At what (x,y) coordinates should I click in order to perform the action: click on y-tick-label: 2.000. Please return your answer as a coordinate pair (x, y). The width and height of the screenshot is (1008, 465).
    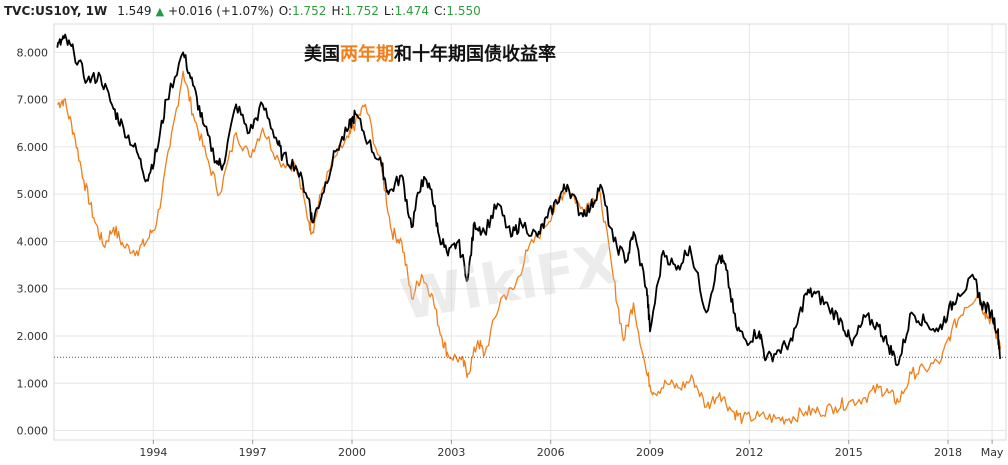
    Looking at the image, I should click on (33, 336).